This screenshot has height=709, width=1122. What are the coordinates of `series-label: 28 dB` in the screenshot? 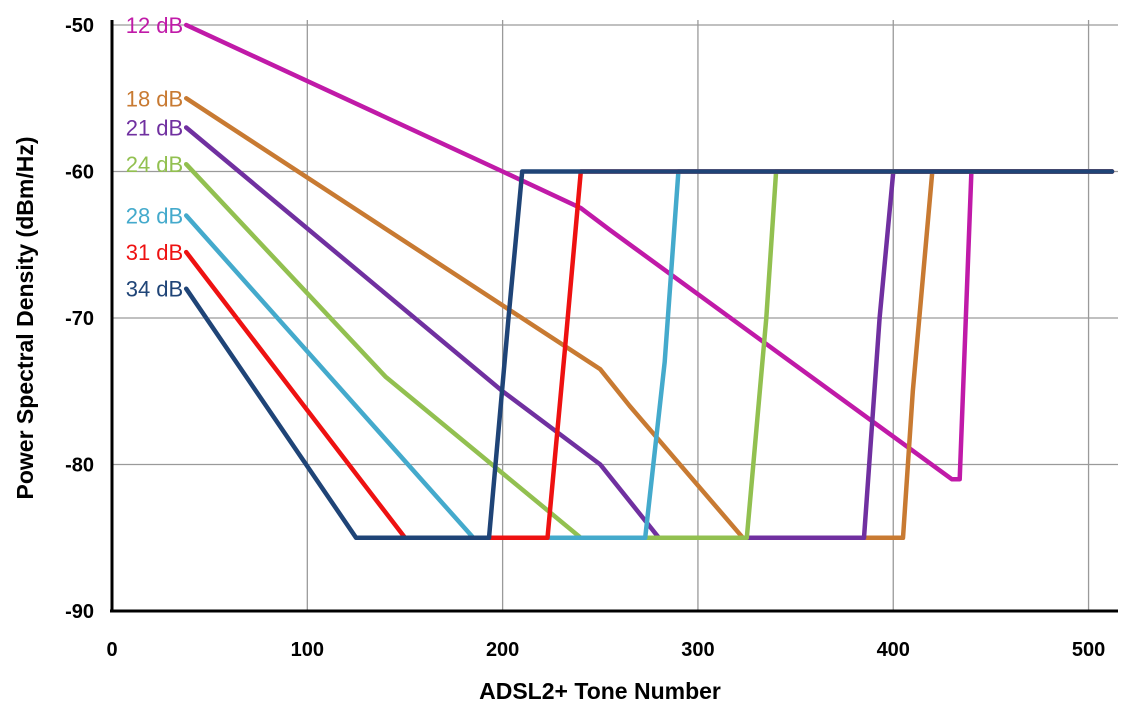 It's located at (155, 215).